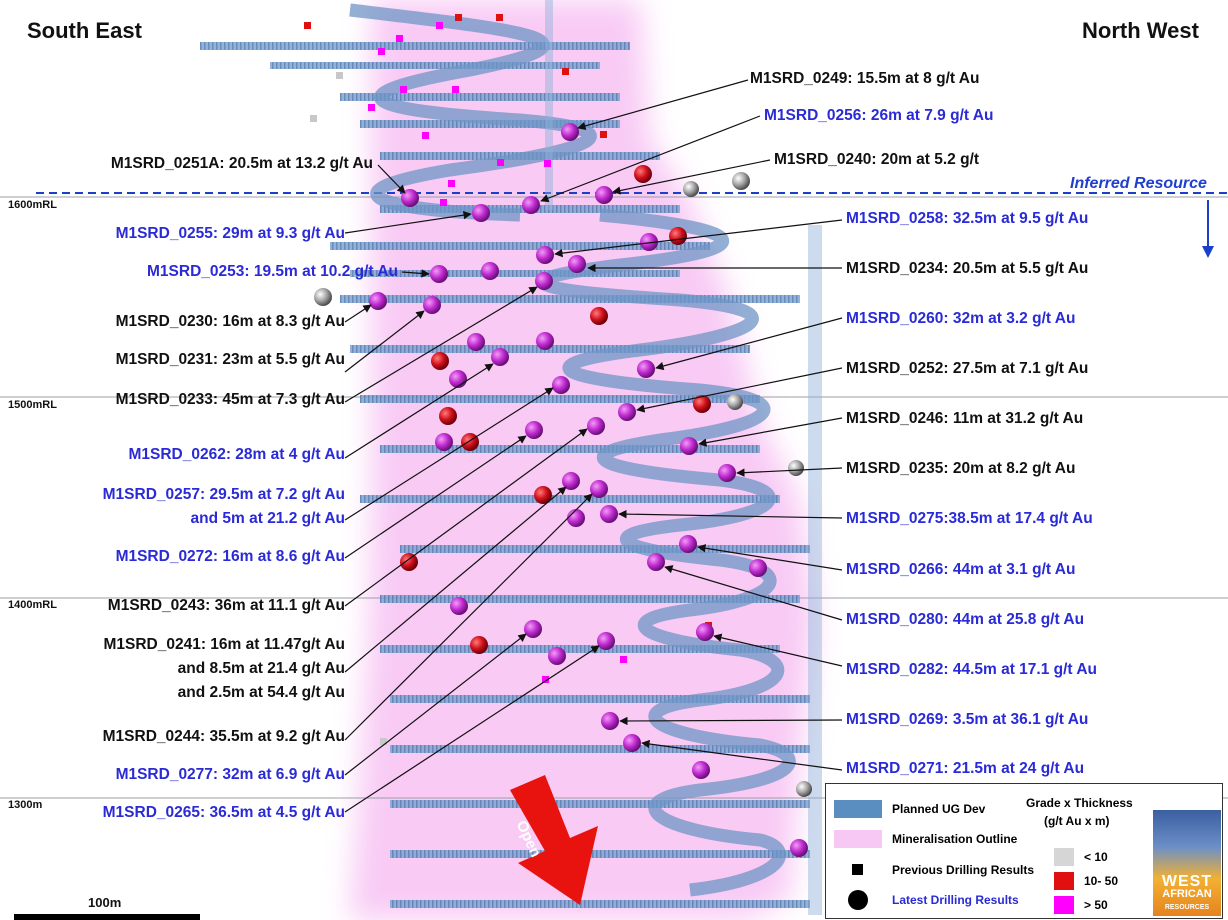 The image size is (1228, 920). Describe the element at coordinates (226, 605) in the screenshot. I see `label-m1srd-0243: M1SRD_0243: 36m at 11.1 g/t Au` at that location.